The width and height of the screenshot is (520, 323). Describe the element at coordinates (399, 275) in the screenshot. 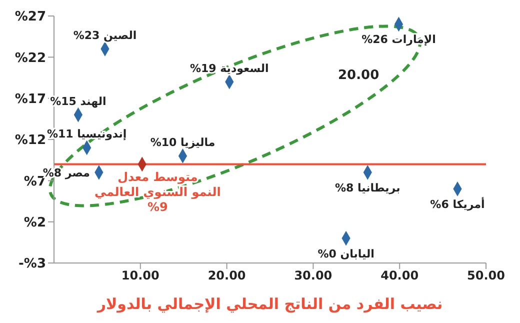

I see `x-tick-label: 40.00` at that location.